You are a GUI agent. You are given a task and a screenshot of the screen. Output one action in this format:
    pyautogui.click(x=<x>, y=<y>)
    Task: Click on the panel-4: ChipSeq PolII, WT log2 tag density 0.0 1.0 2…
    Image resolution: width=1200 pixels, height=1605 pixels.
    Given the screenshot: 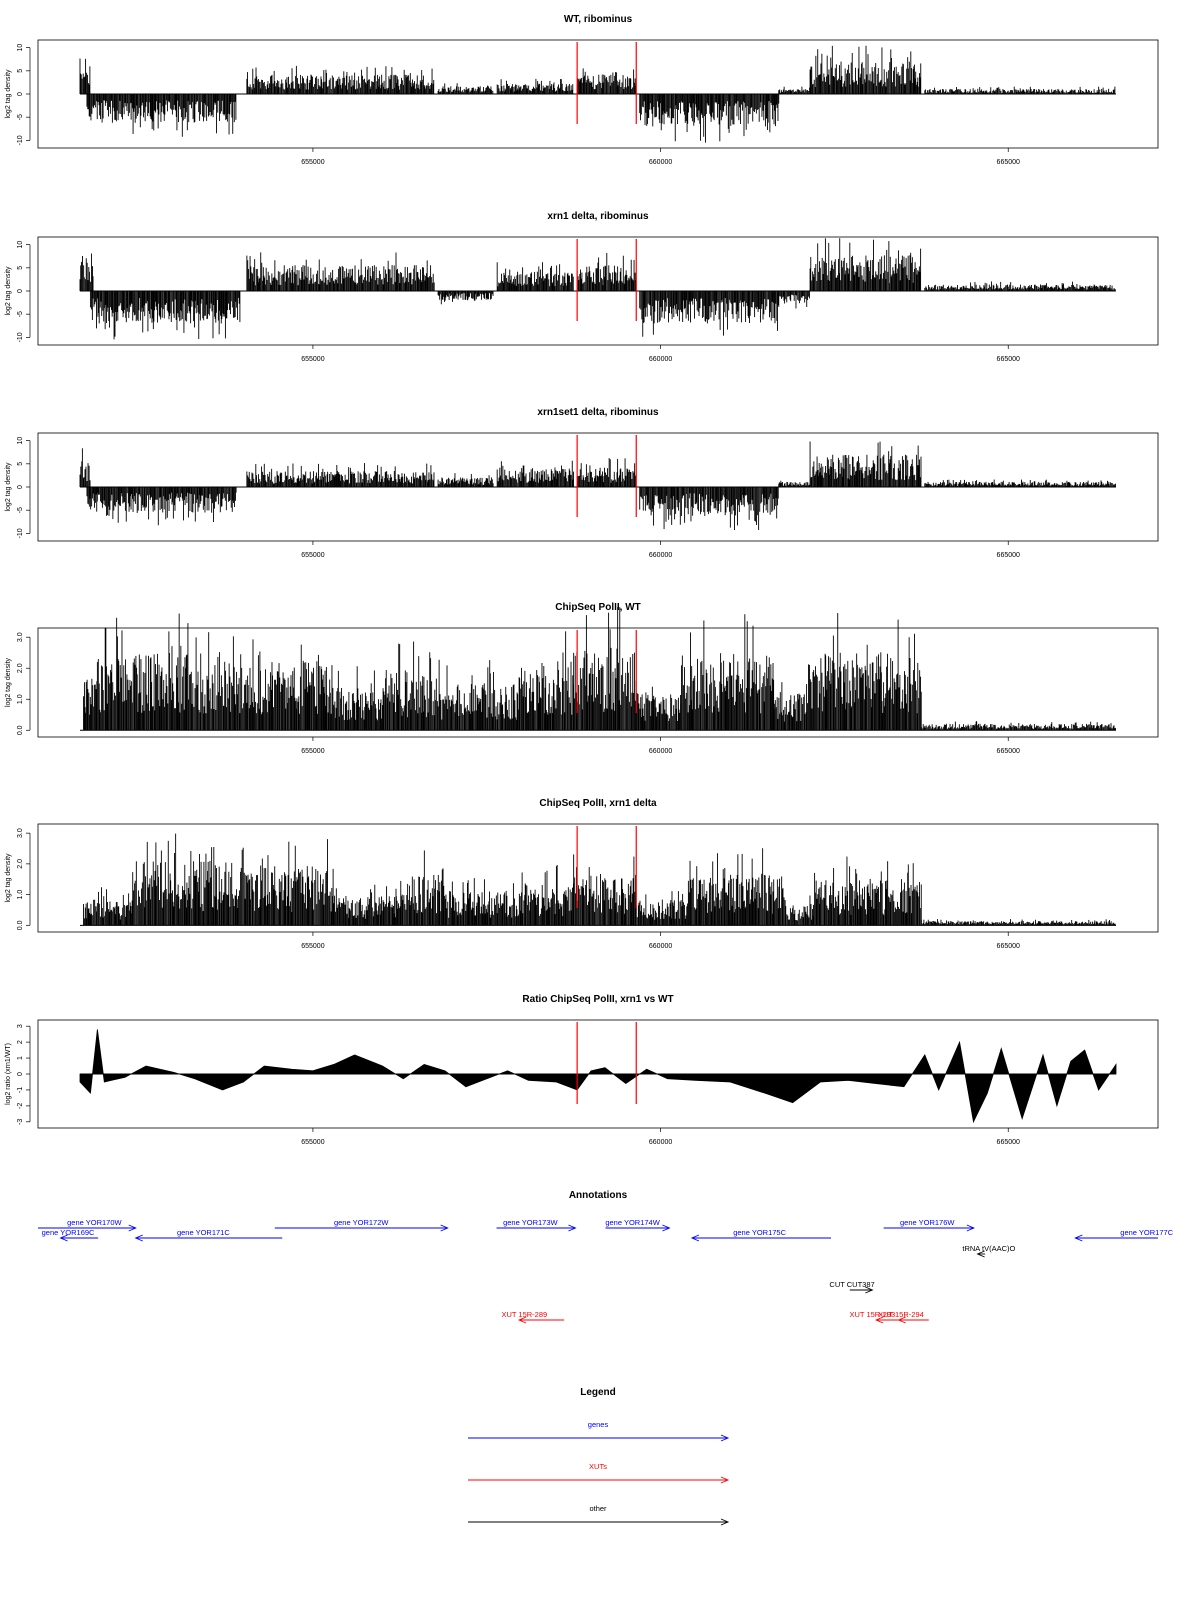 What is the action you would take?
    pyautogui.click(x=581, y=678)
    